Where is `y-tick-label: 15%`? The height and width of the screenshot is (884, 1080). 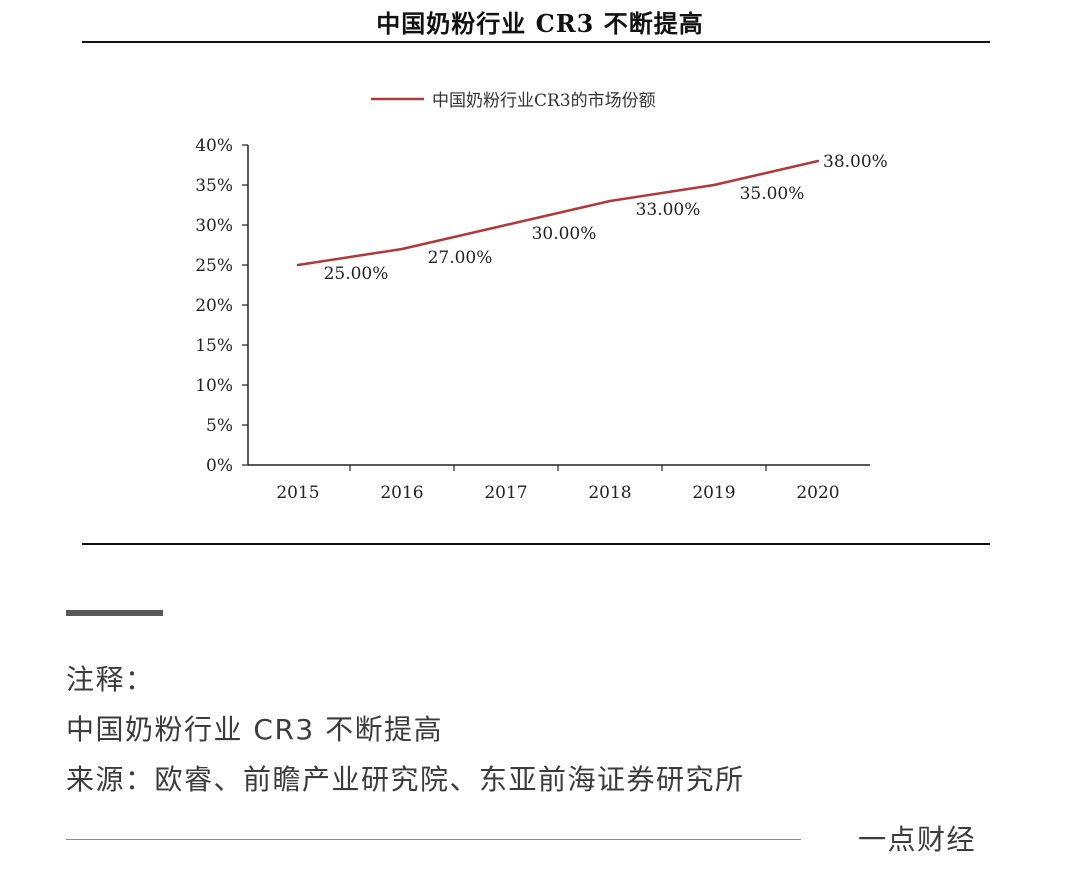 y-tick-label: 15% is located at coordinates (214, 346).